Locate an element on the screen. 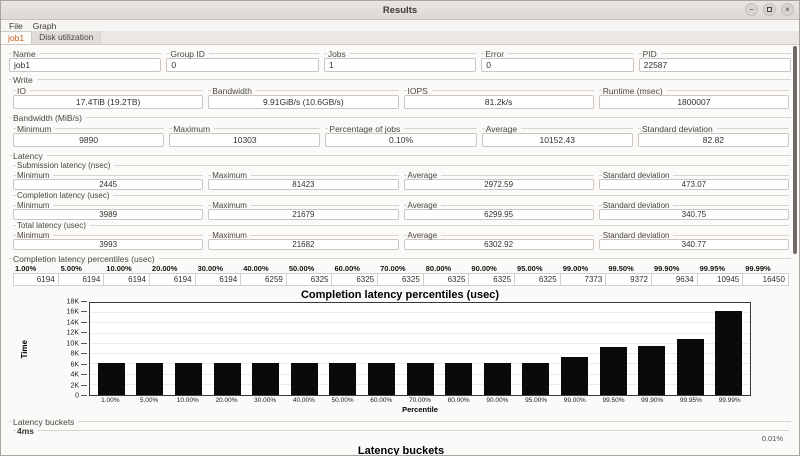 This screenshot has width=800, height=456. entry-standard-deviation: 340.77 is located at coordinates (693, 244).